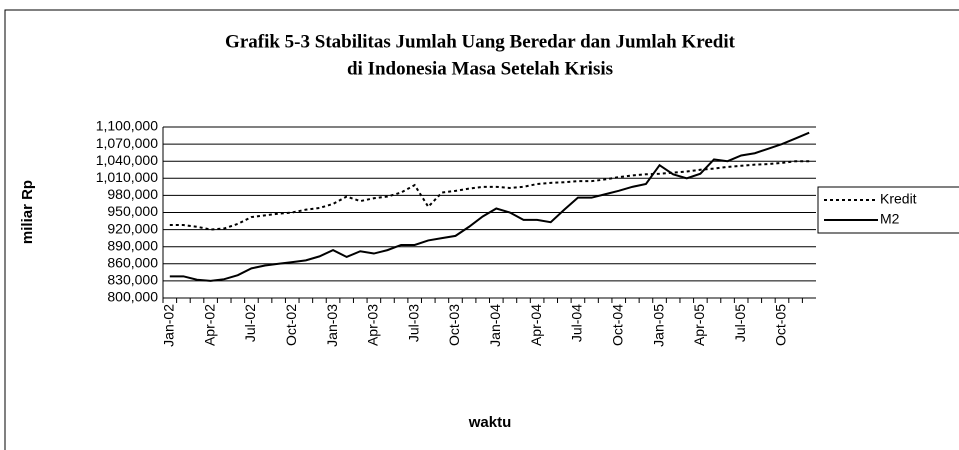 This screenshot has height=450, width=959. Describe the element at coordinates (132, 228) in the screenshot. I see `y-tick-label: 920,000` at that location.